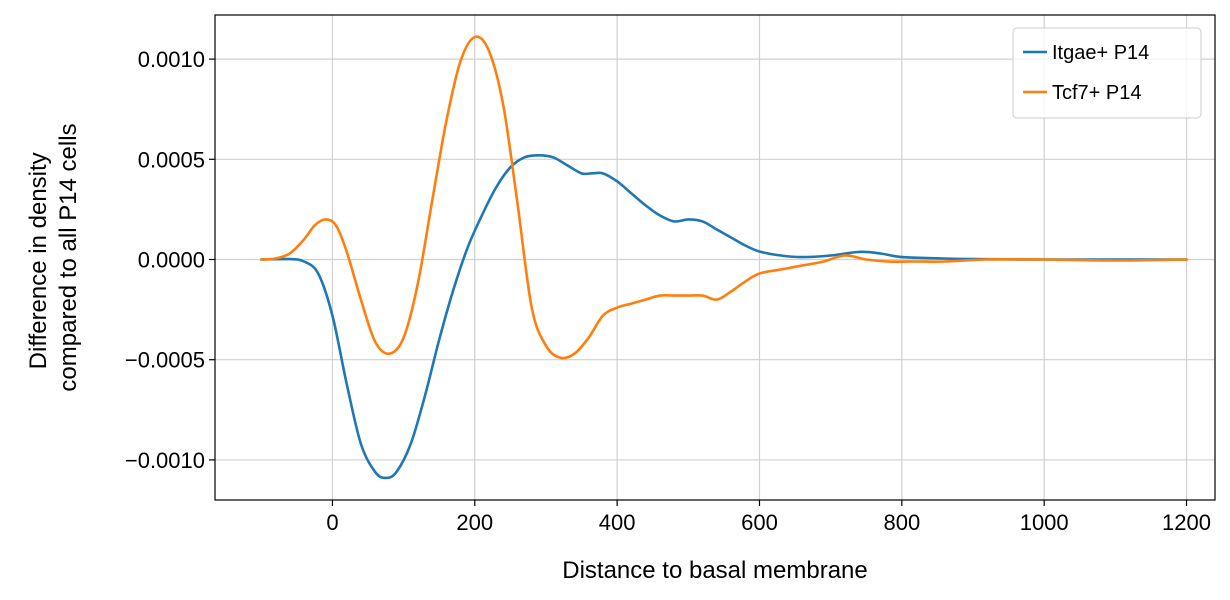 Image resolution: width=1230 pixels, height=600 pixels. I want to click on x-tick-label: 200, so click(474, 522).